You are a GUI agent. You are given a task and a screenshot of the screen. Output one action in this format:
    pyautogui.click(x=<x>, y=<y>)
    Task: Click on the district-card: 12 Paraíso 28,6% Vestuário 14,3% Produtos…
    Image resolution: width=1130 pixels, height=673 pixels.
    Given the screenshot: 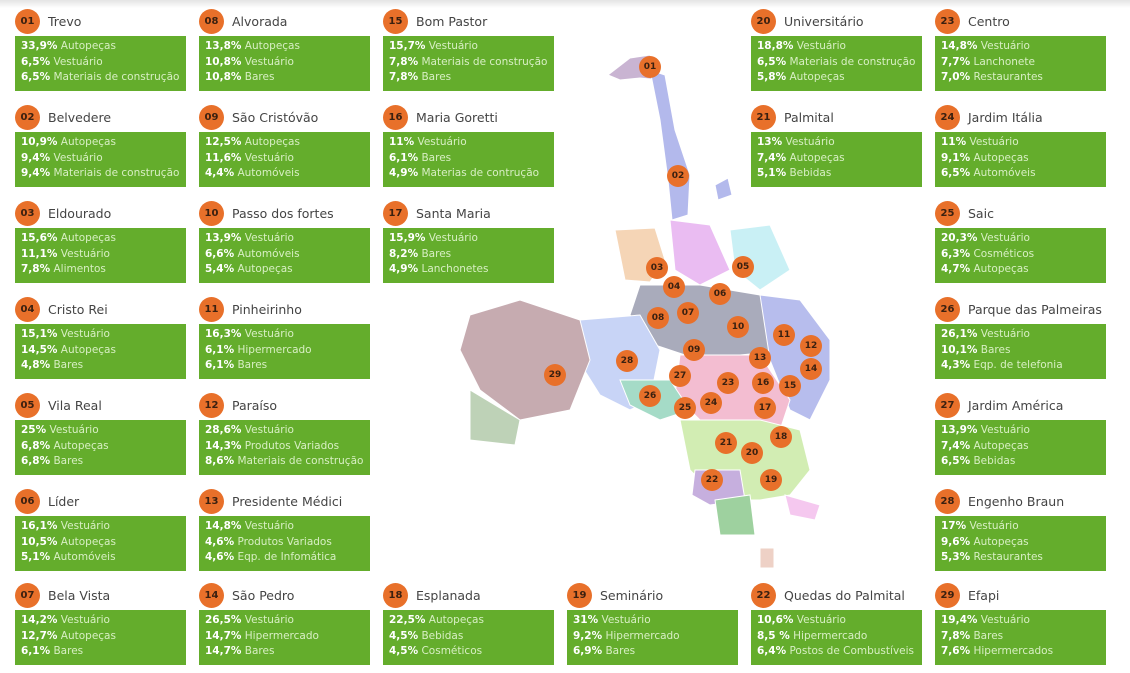 What is the action you would take?
    pyautogui.click(x=284, y=433)
    